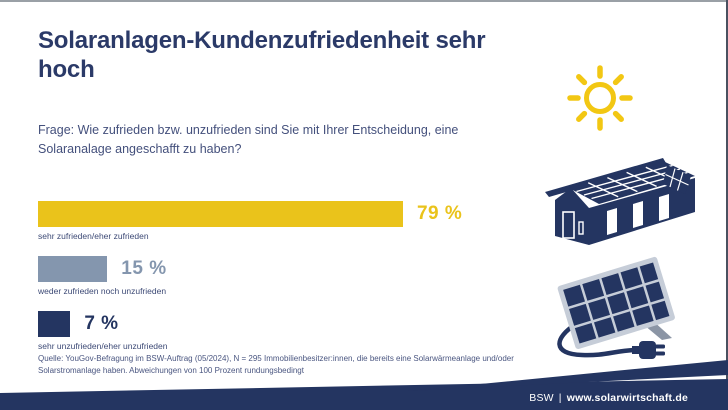  I want to click on bar-label: weder zufrieden noch unzufrieden, so click(102, 291).